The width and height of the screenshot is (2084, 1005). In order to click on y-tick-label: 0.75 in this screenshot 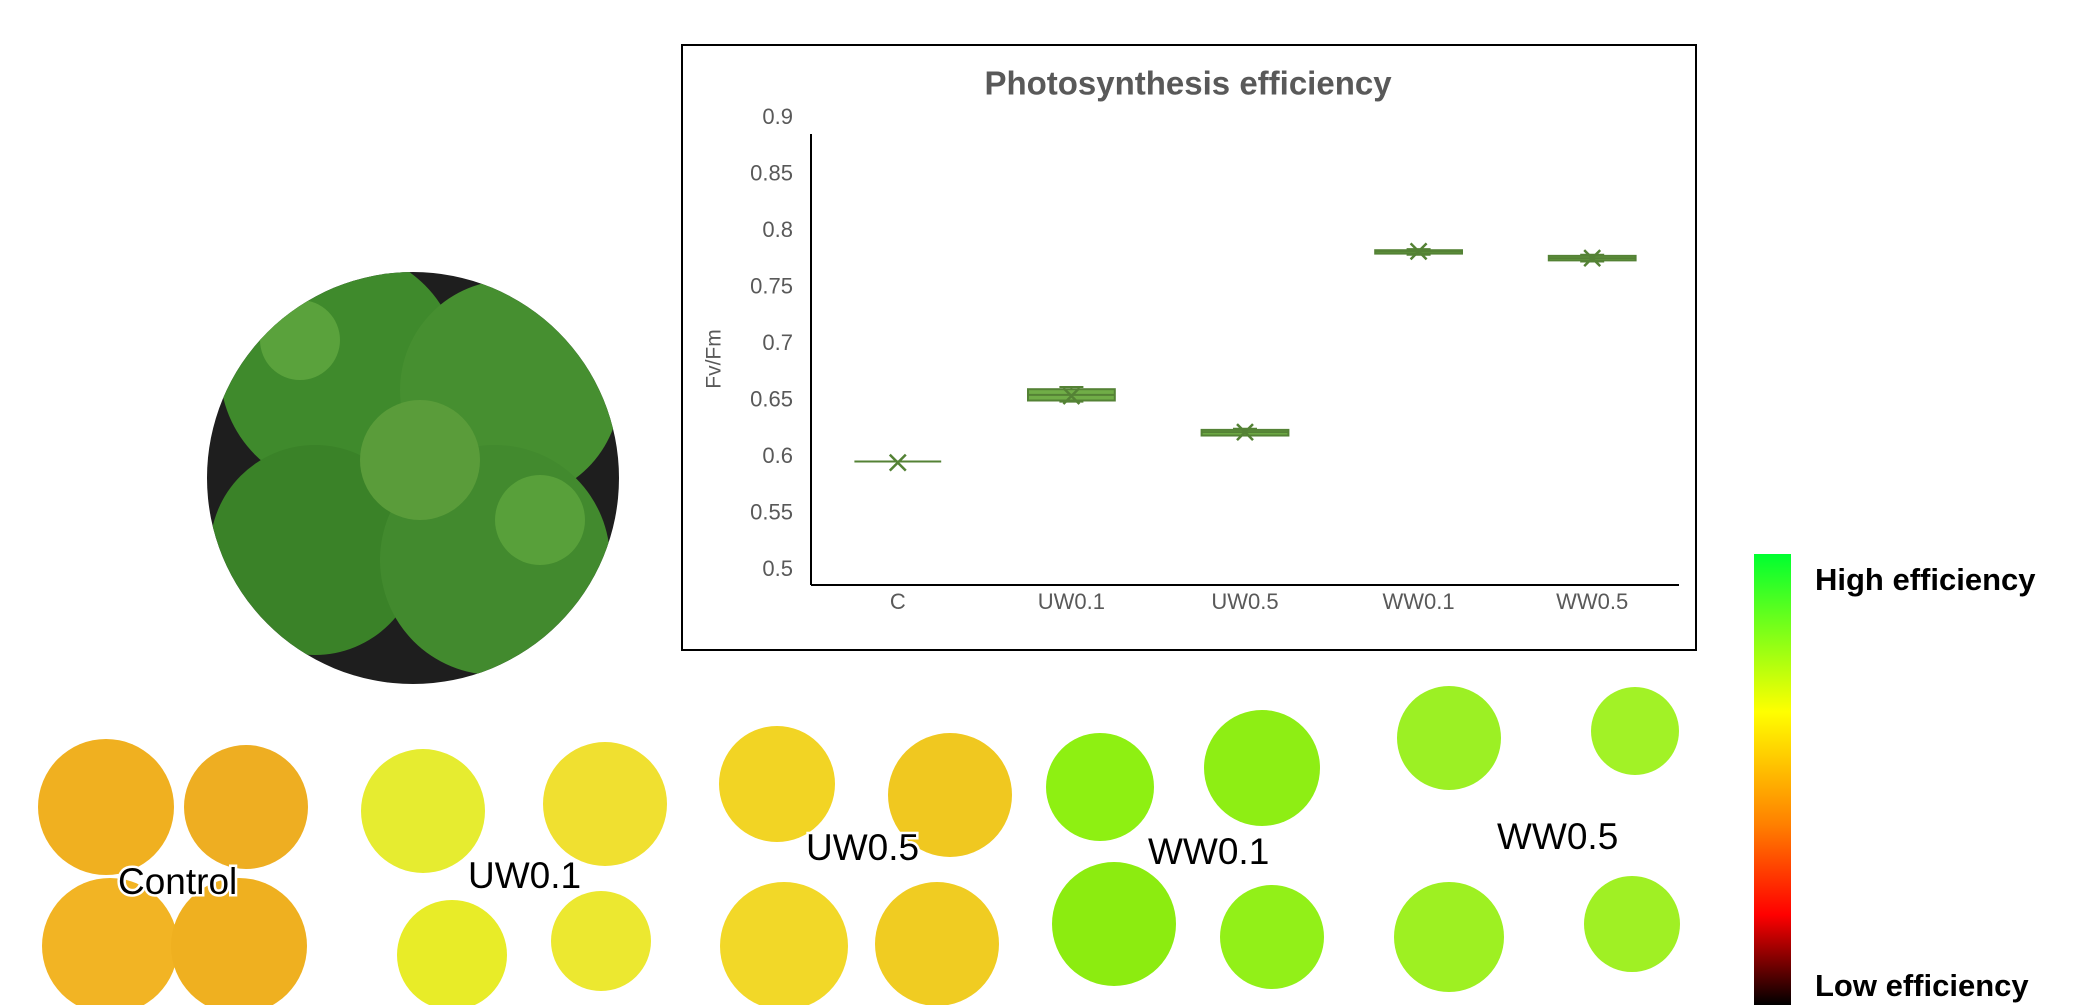, I will do `click(771, 285)`.